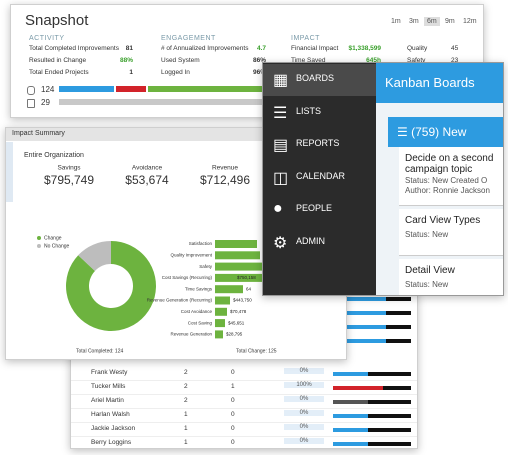  What do you see at coordinates (113, 428) in the screenshot?
I see `cell-name: Jackie Jackson` at bounding box center [113, 428].